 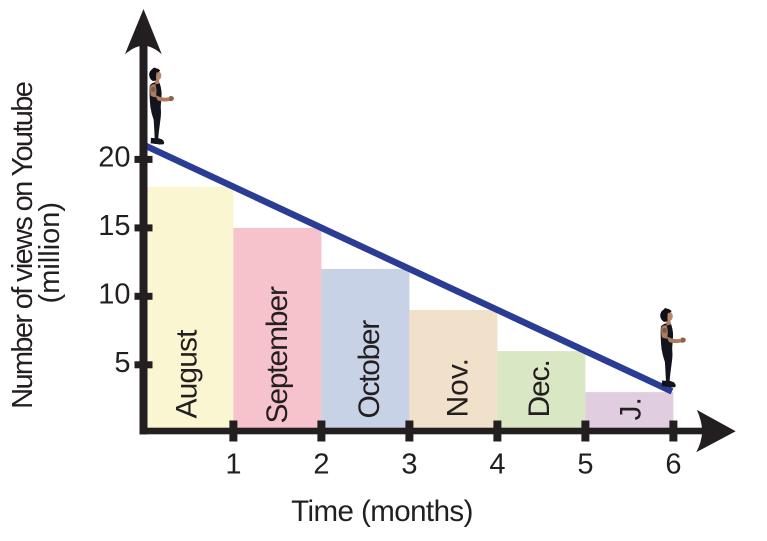 What do you see at coordinates (114, 294) in the screenshot?
I see `svg-text: 10` at bounding box center [114, 294].